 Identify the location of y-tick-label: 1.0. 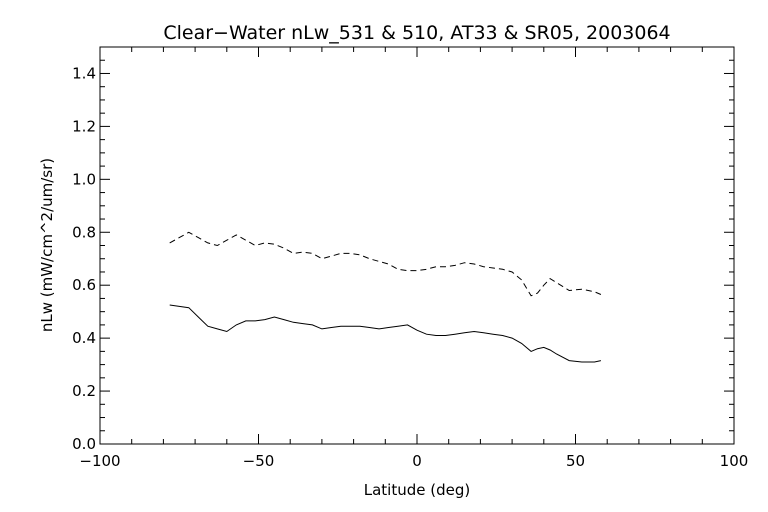
(84, 179).